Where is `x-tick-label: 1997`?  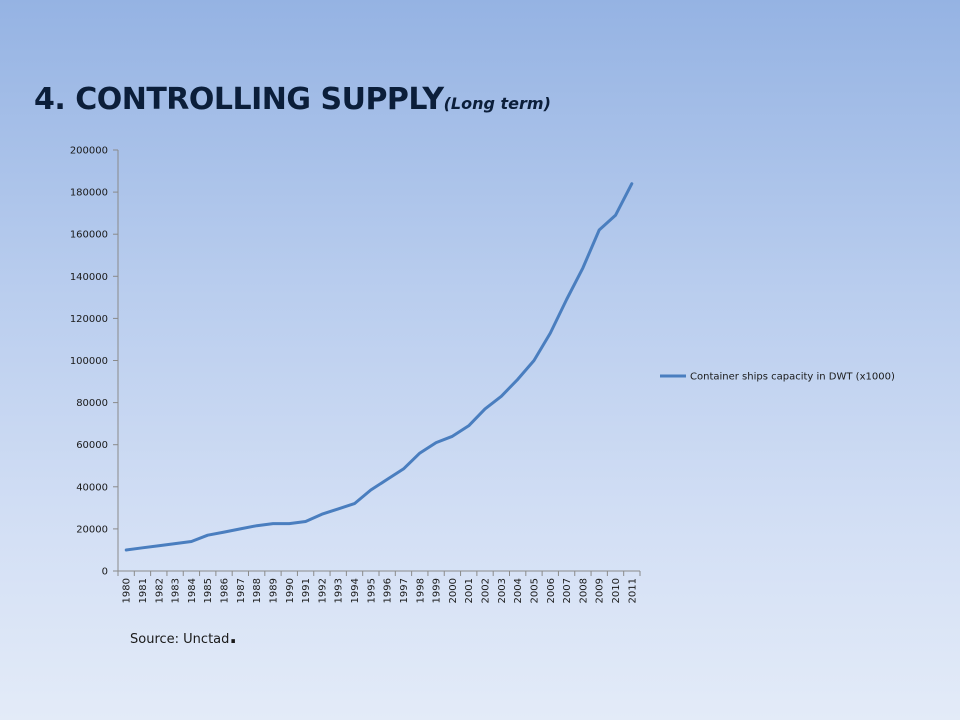
x-tick-label: 1997 is located at coordinates (404, 590).